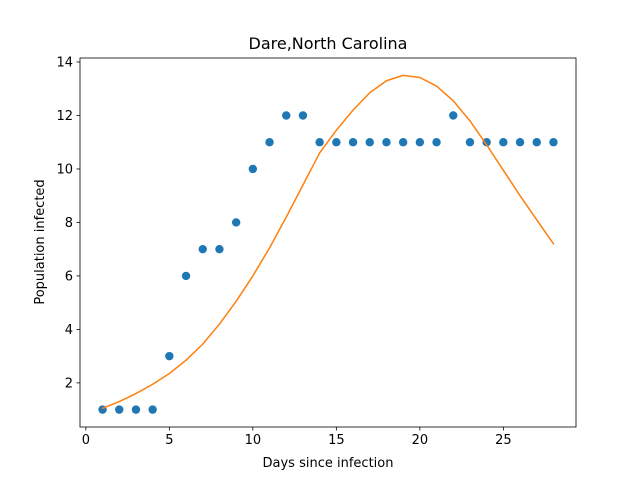 The width and height of the screenshot is (640, 480). What do you see at coordinates (420, 440) in the screenshot?
I see `x-tick-label: 20` at bounding box center [420, 440].